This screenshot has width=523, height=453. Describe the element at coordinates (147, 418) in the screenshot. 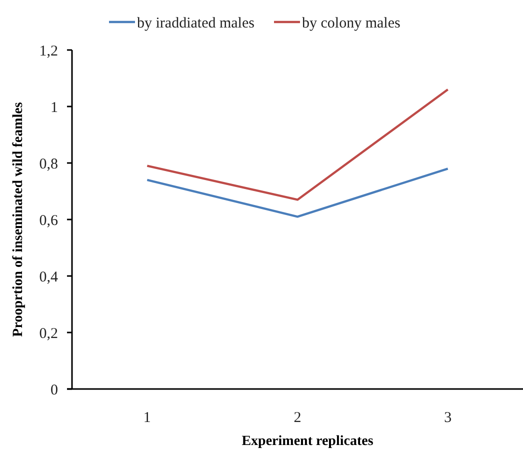

I see `x-tick-label: 1` at that location.